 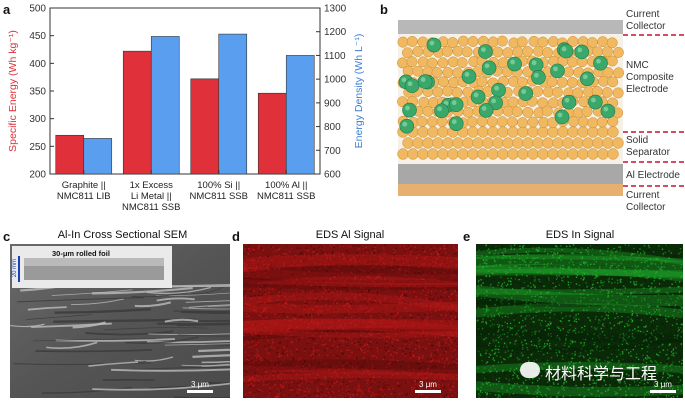 What do you see at coordinates (13, 91) in the screenshot?
I see `left-axis-label: Specific Energy (Wh kg⁻¹)` at bounding box center [13, 91].